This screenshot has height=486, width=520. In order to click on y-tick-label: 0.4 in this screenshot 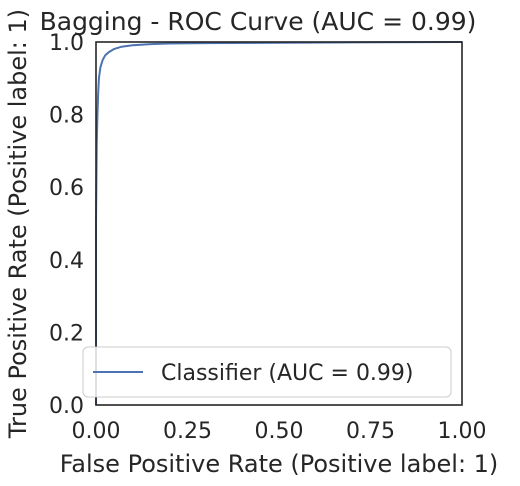, I will do `click(66, 261)`.